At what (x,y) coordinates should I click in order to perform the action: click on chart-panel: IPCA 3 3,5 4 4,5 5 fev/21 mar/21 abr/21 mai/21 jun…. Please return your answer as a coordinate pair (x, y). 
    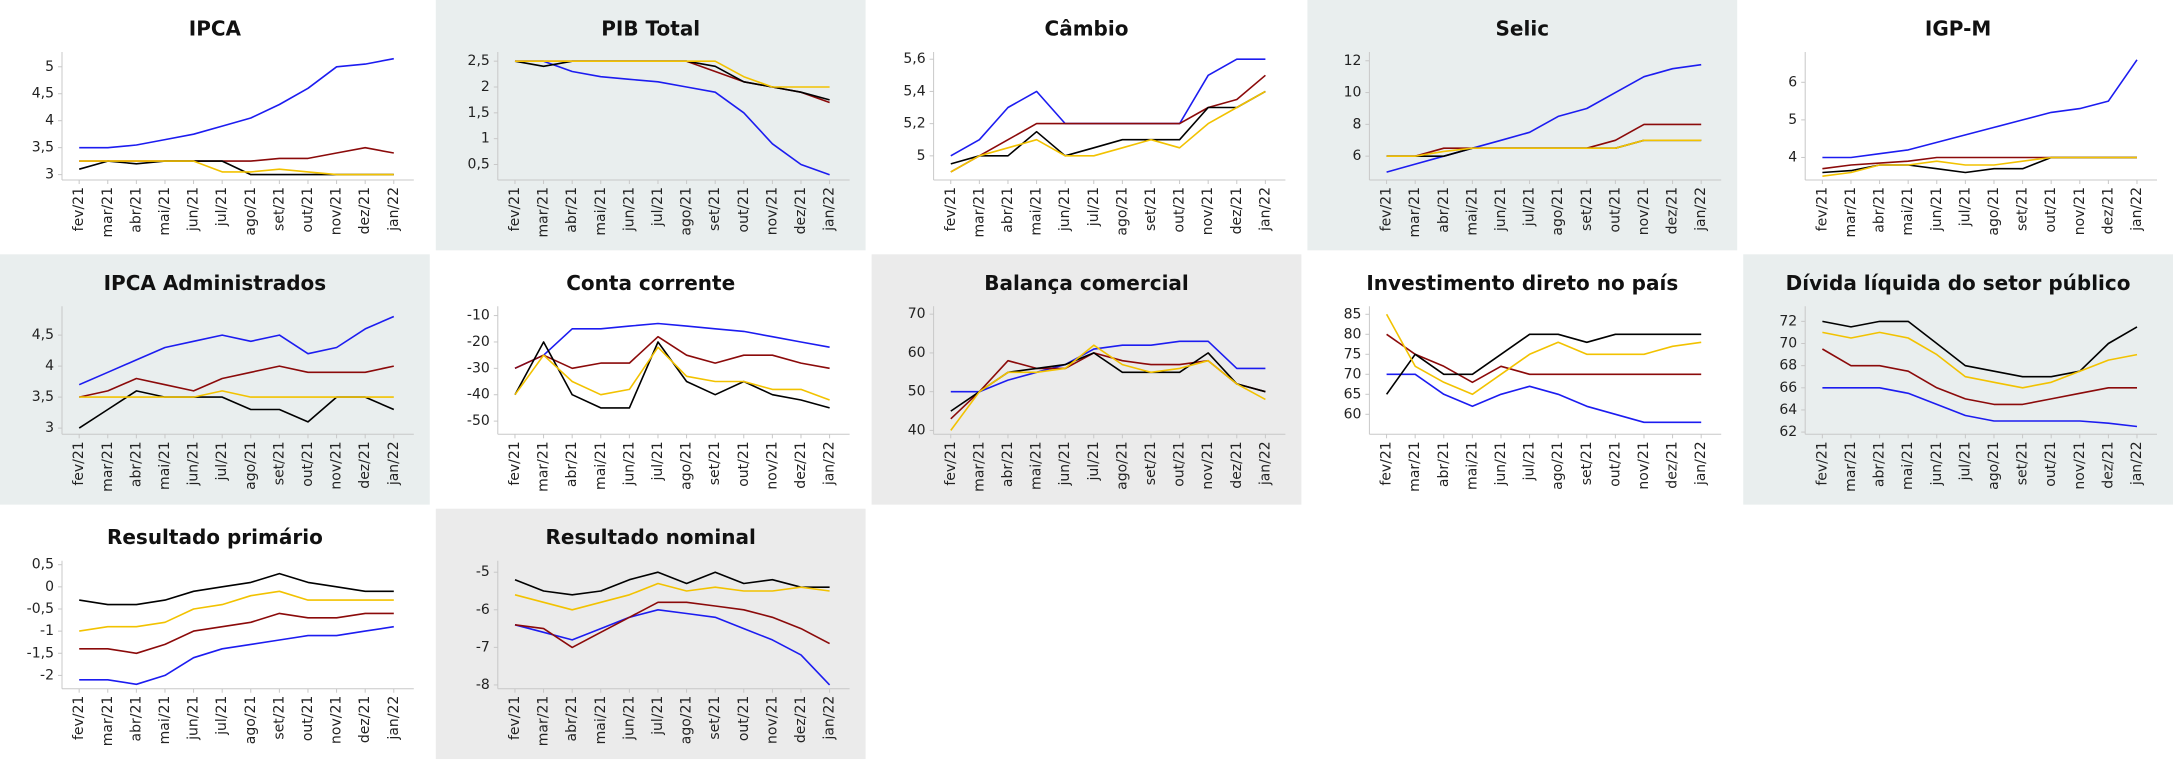
    Looking at the image, I should click on (215, 125).